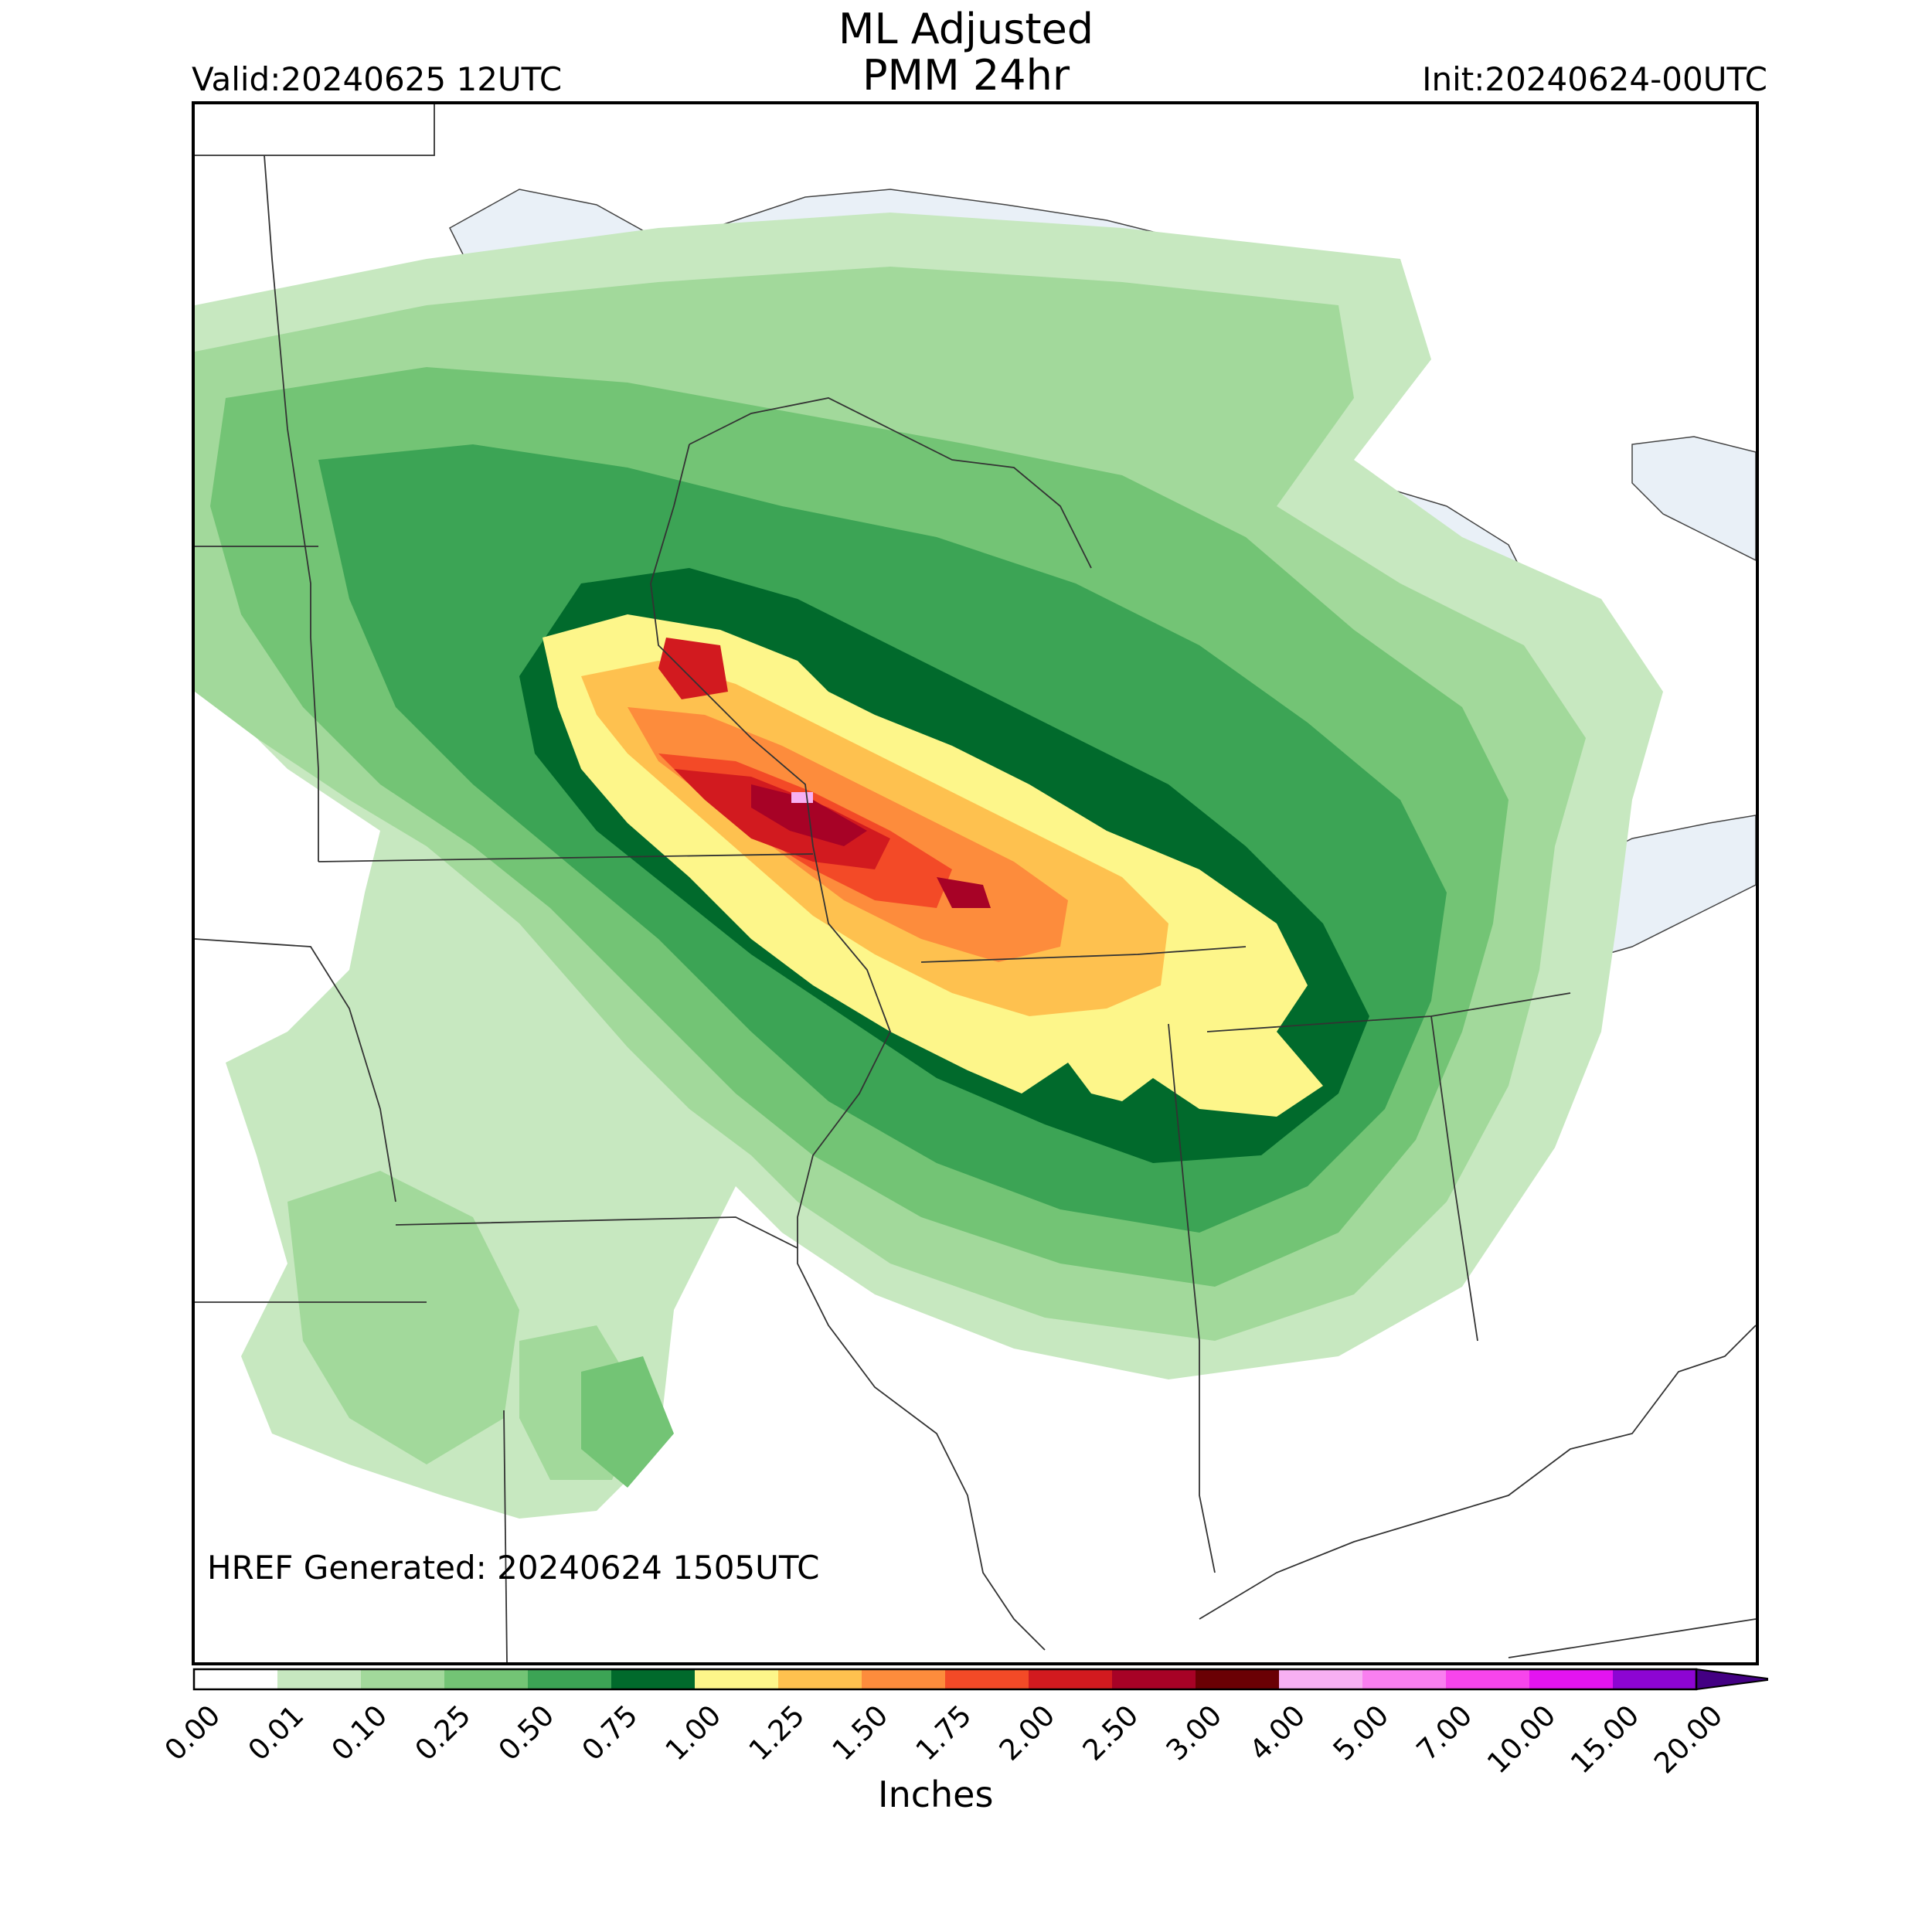 This screenshot has height=1932, width=1932. What do you see at coordinates (891, 483) in the screenshot?
I see `border-wi-mi-up` at bounding box center [891, 483].